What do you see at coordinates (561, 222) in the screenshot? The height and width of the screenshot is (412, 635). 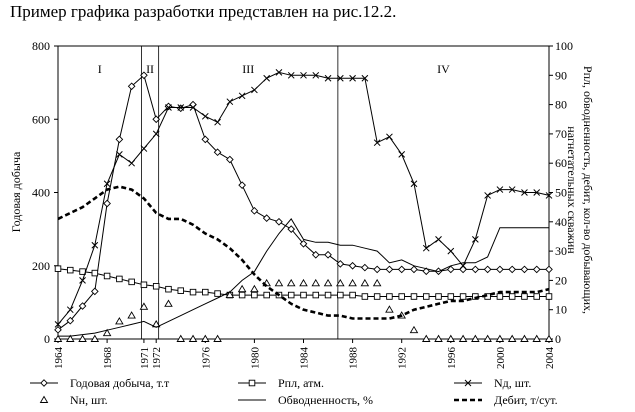 I see `y-right-tick-label: 40` at bounding box center [561, 222].